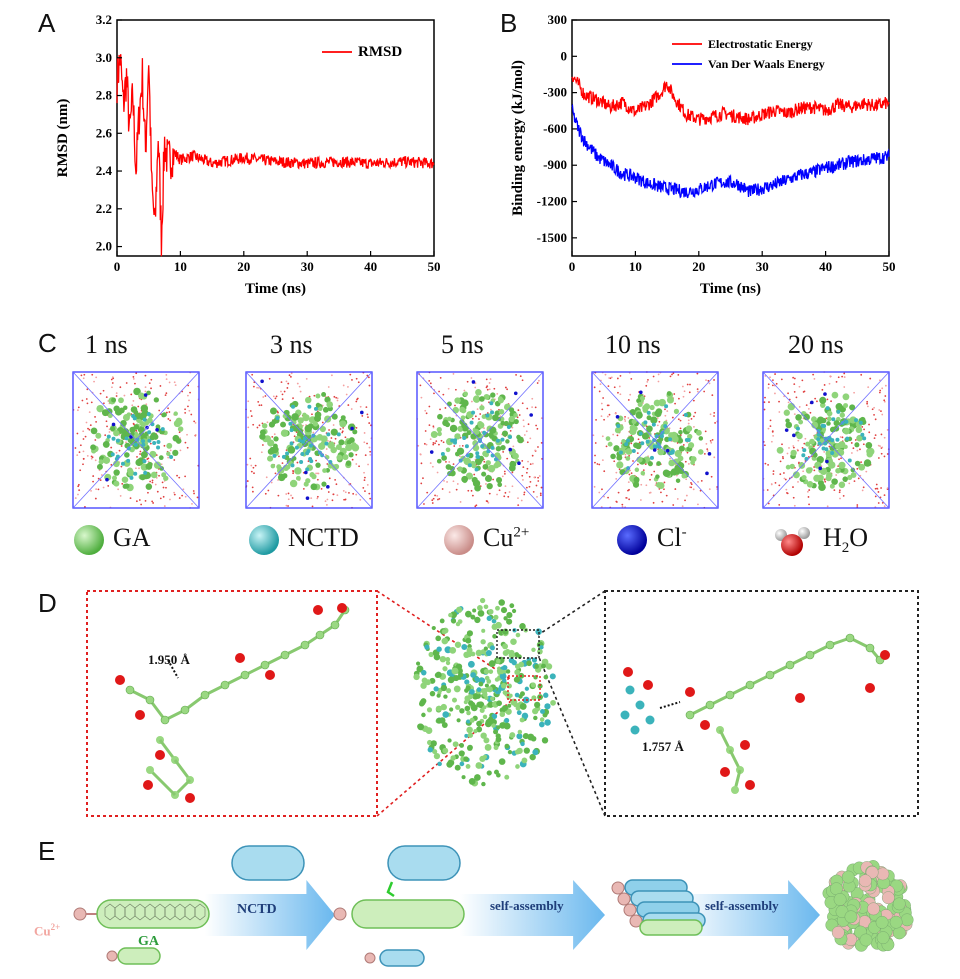 Image resolution: width=960 pixels, height=979 pixels. I want to click on box-frame, so click(826, 440).